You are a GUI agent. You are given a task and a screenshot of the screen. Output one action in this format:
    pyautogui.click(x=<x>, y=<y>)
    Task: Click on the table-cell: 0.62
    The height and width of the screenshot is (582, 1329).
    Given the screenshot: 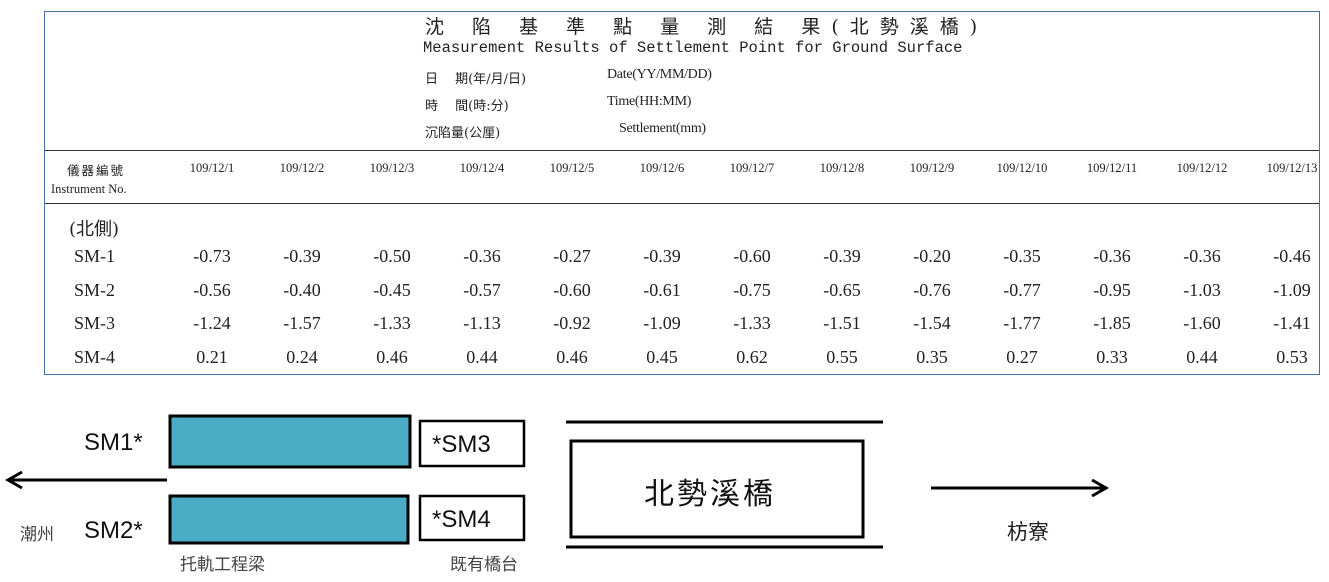 What is the action you would take?
    pyautogui.click(x=752, y=357)
    